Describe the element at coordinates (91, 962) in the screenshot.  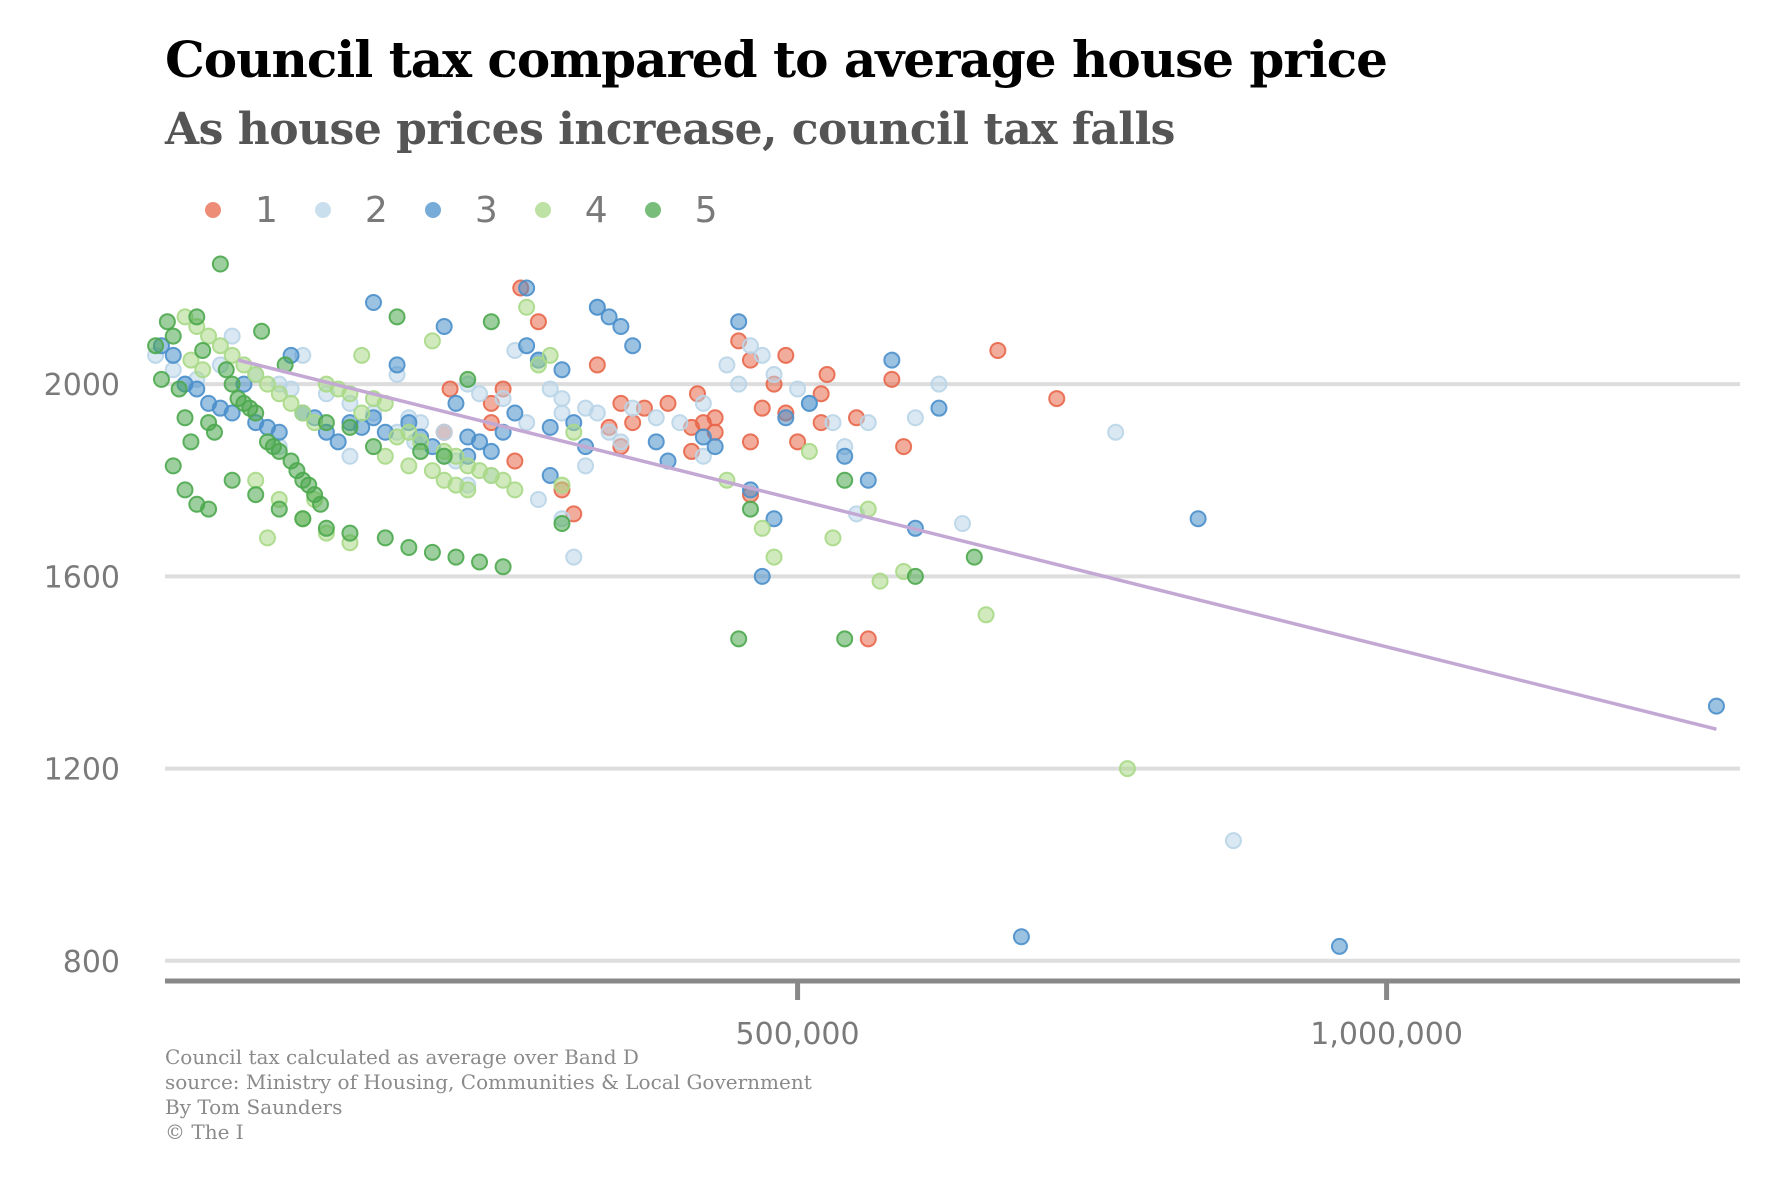
I see `y-tick-label-800: 800` at that location.